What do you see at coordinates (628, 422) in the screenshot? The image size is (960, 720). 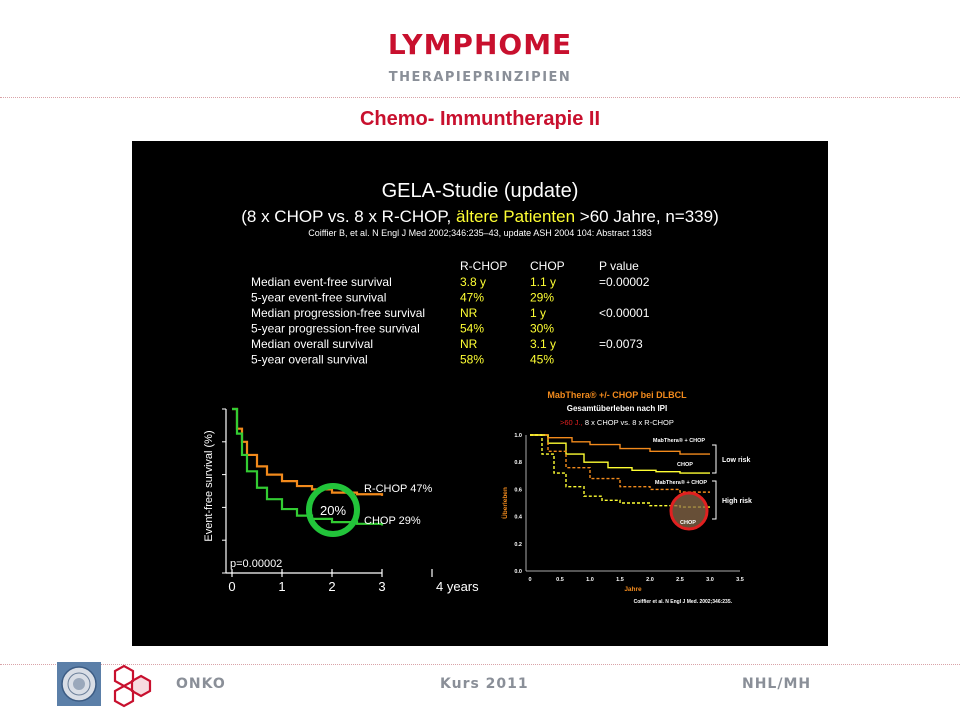 I see `os-note-rest: 8 x CHOP vs. 8 x R-CHOP` at bounding box center [628, 422].